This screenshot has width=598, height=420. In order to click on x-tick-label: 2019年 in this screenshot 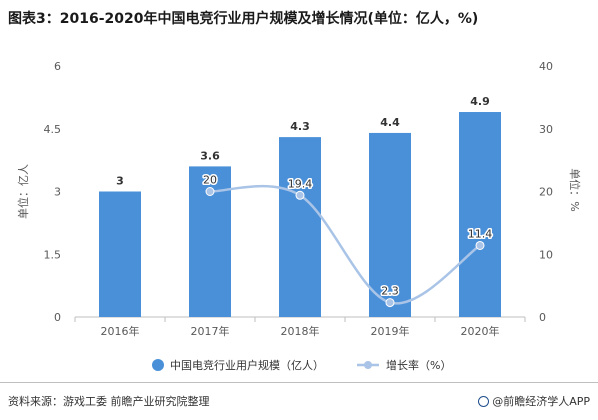, I will do `click(390, 331)`.